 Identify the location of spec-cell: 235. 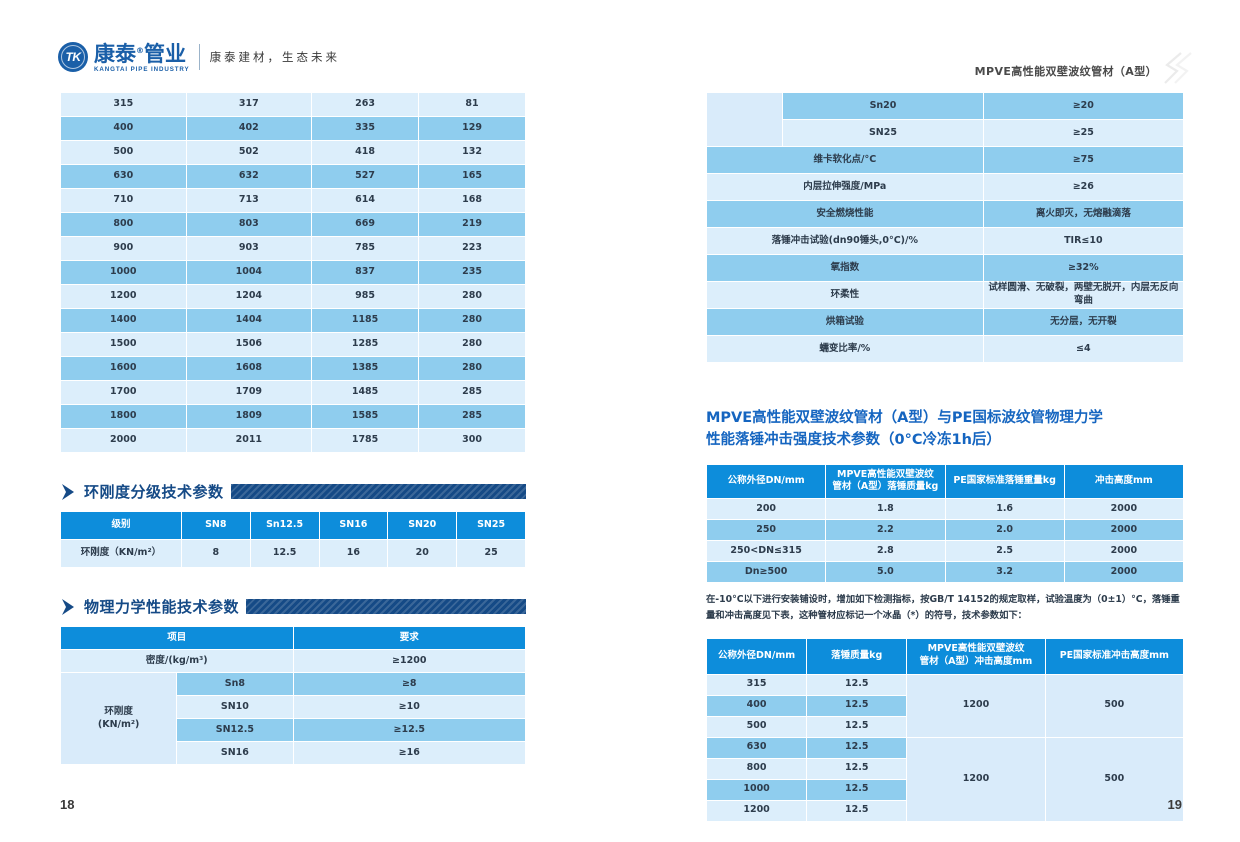
(472, 272).